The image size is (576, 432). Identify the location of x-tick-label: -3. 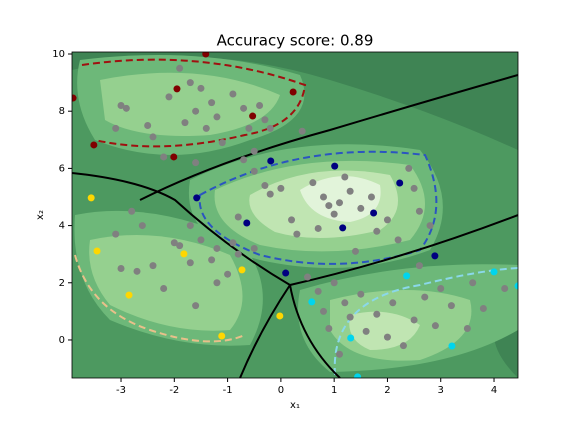
(121, 390).